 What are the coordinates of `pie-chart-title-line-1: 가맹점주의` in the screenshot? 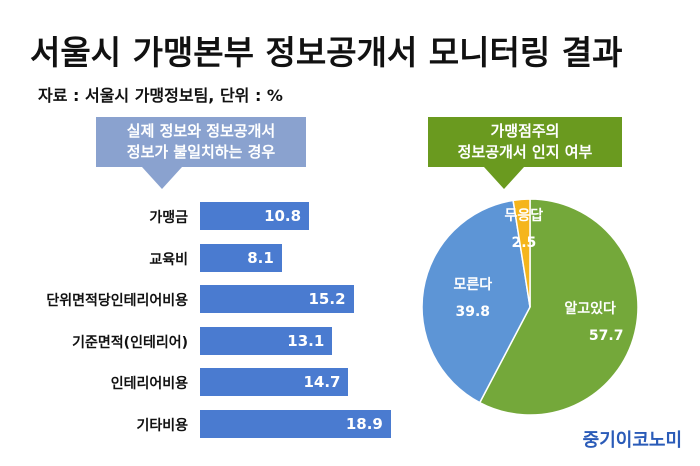 It's located at (525, 131).